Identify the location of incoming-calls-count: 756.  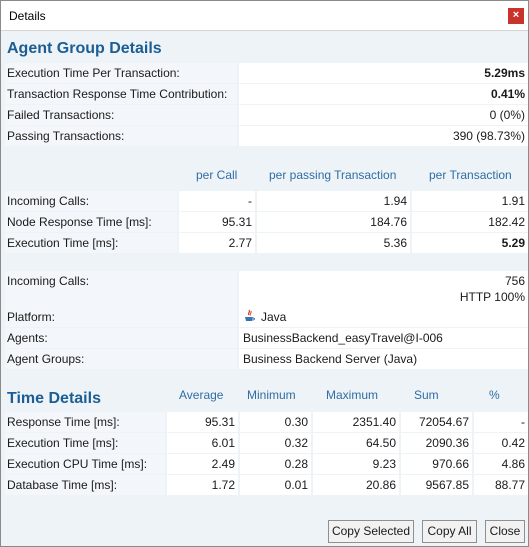
(514, 281).